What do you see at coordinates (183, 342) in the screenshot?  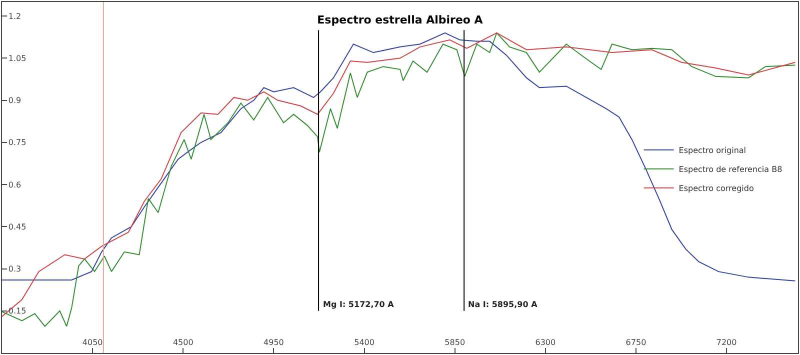 I see `x-tick-label: 4500` at bounding box center [183, 342].